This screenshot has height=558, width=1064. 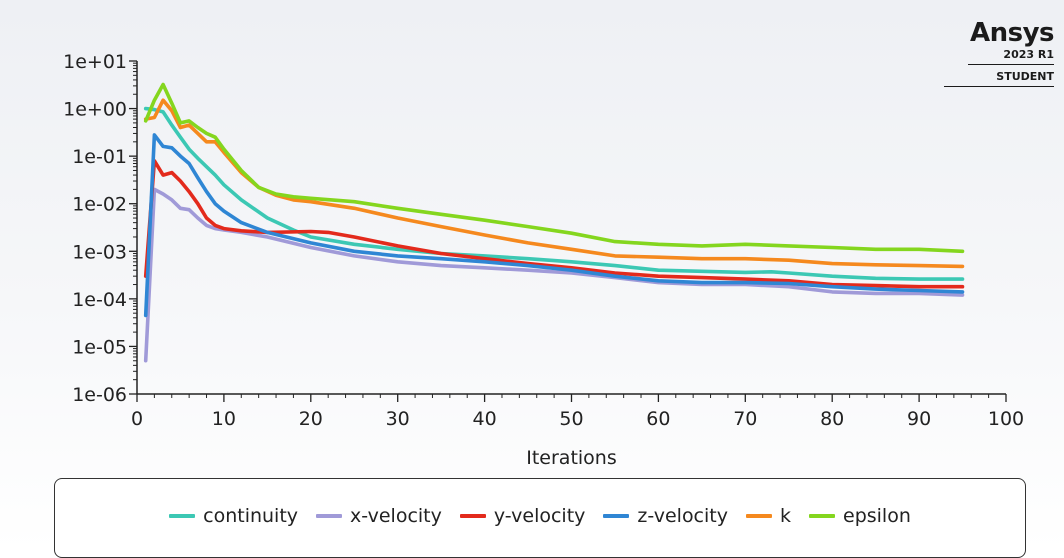 What do you see at coordinates (311, 419) in the screenshot?
I see `x-tick-label: 20` at bounding box center [311, 419].